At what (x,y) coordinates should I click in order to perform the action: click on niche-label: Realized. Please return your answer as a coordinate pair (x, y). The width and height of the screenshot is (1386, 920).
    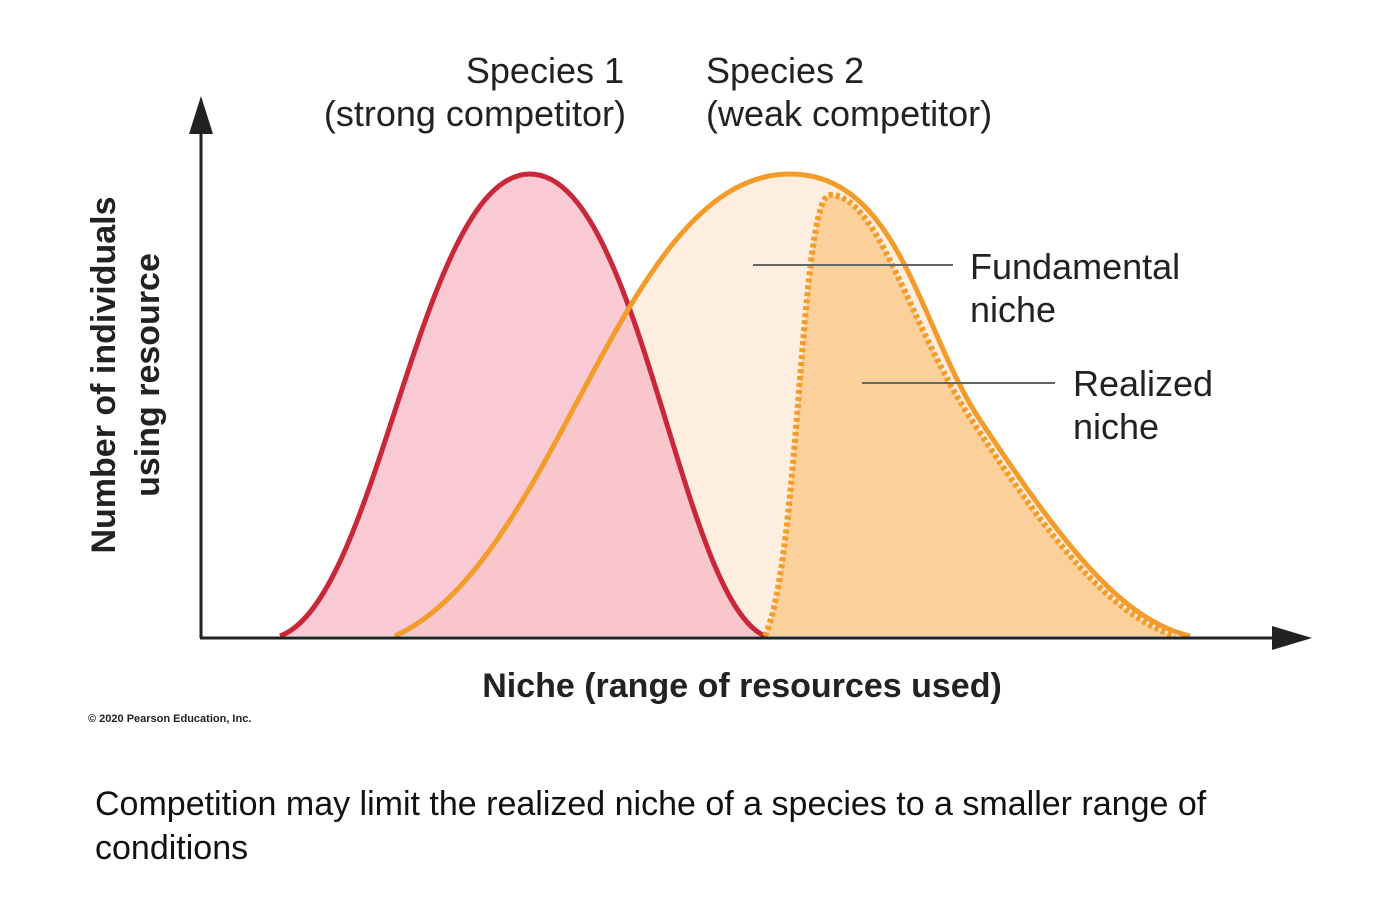
    Looking at the image, I should click on (1143, 383).